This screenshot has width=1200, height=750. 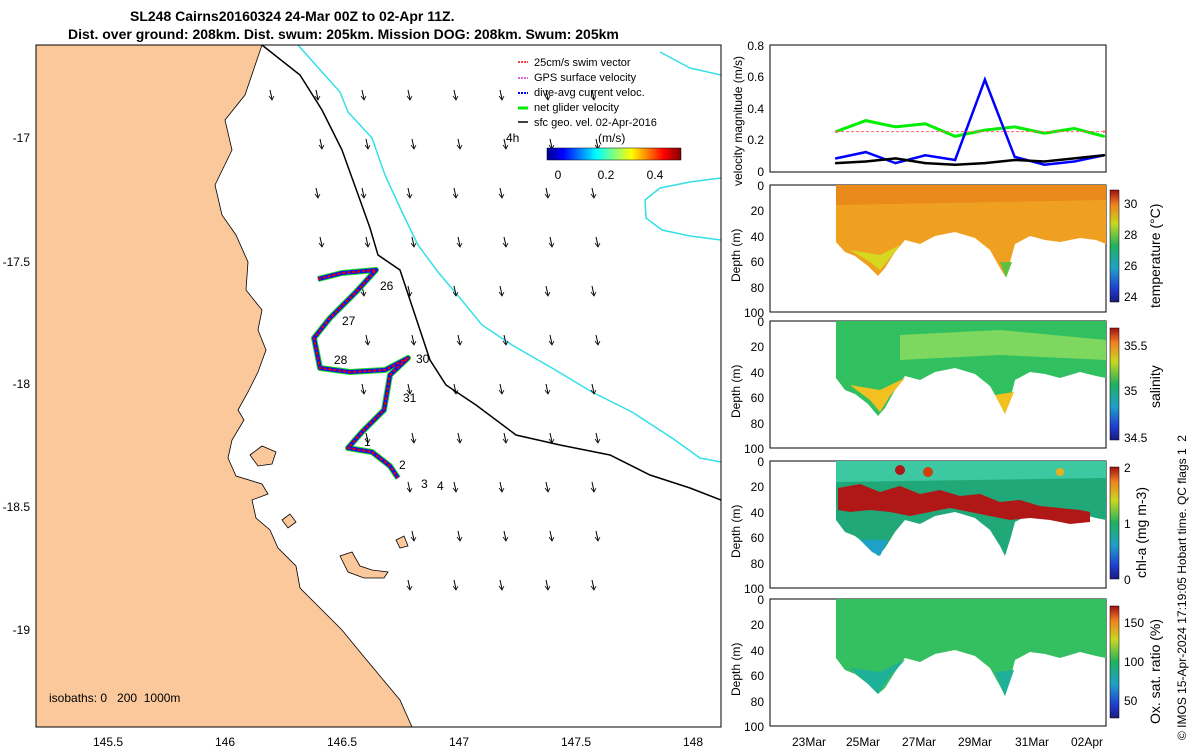 What do you see at coordinates (758, 651) in the screenshot?
I see `y-tick-label: 40` at bounding box center [758, 651].